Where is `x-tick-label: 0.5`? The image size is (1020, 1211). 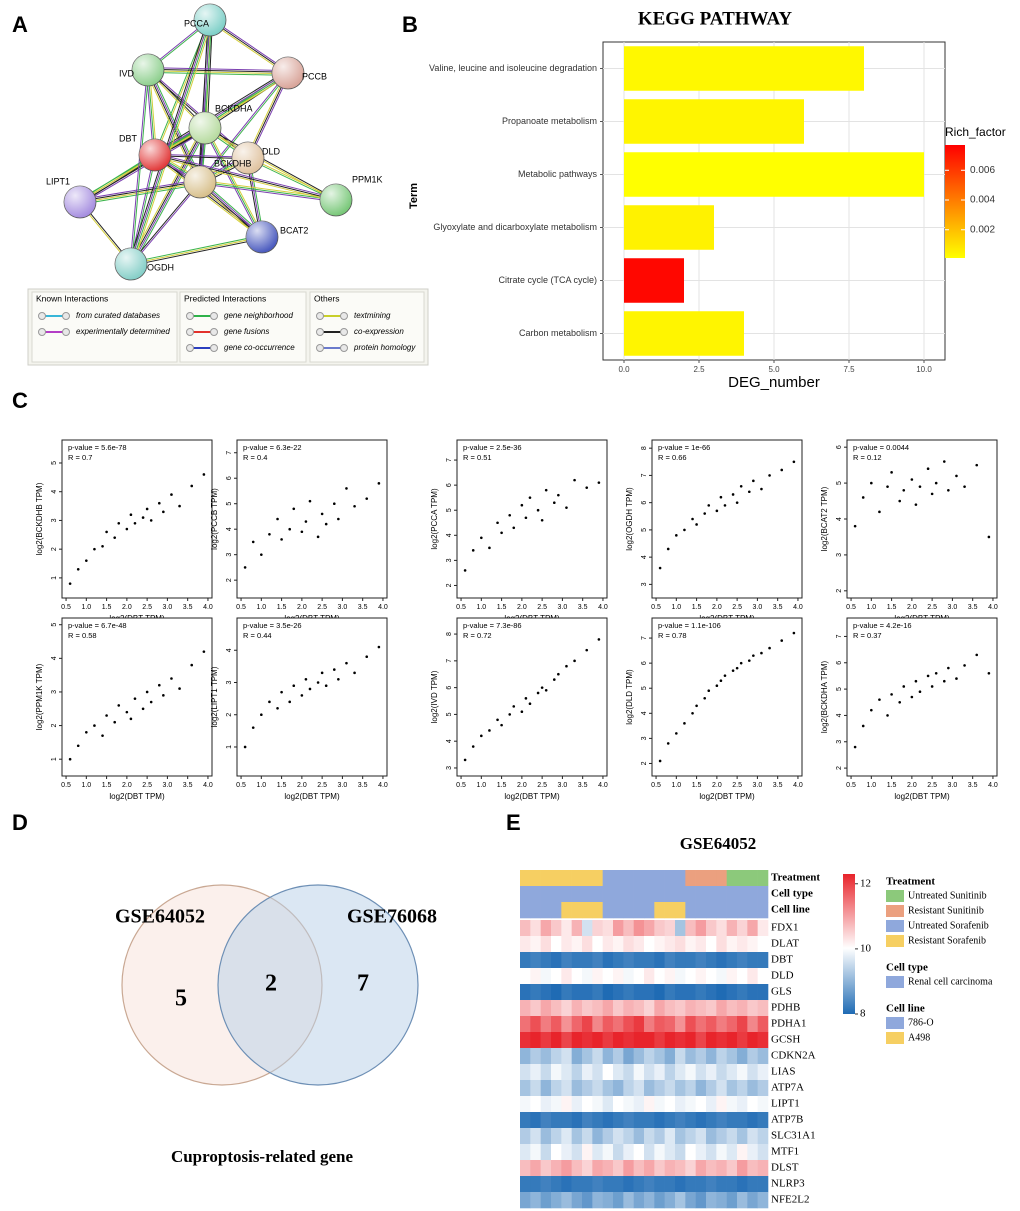 x-tick-label: 0.5 is located at coordinates (656, 785).